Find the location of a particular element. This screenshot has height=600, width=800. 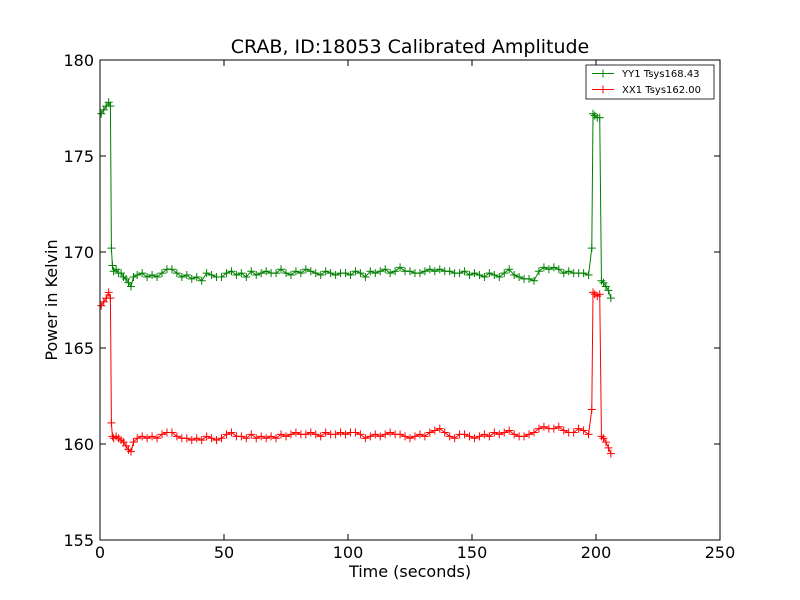

y-tick-label: 180 is located at coordinates (78, 60).